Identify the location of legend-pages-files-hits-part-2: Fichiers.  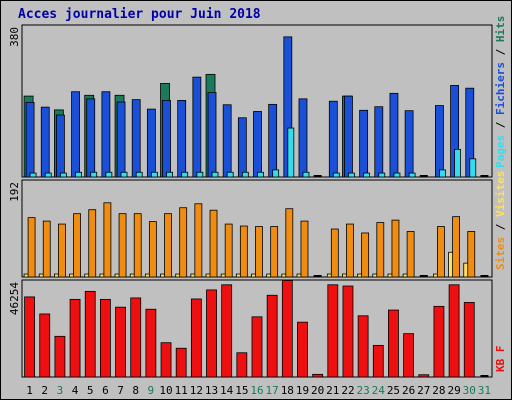
(500, 88).